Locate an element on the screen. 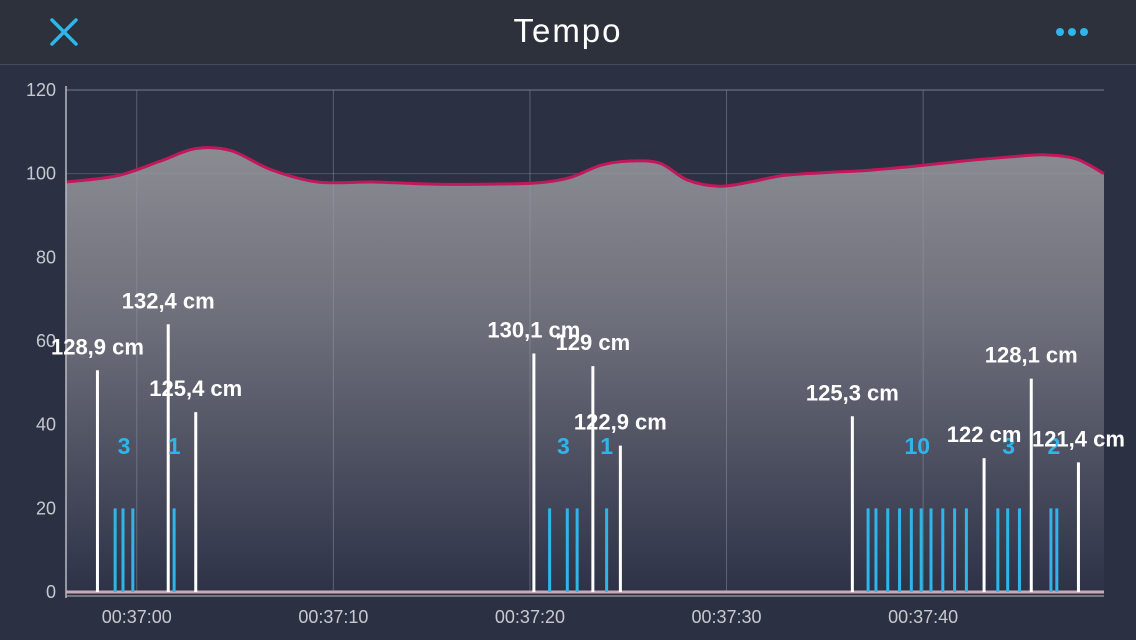  swing-label: 122 cm is located at coordinates (984, 434).